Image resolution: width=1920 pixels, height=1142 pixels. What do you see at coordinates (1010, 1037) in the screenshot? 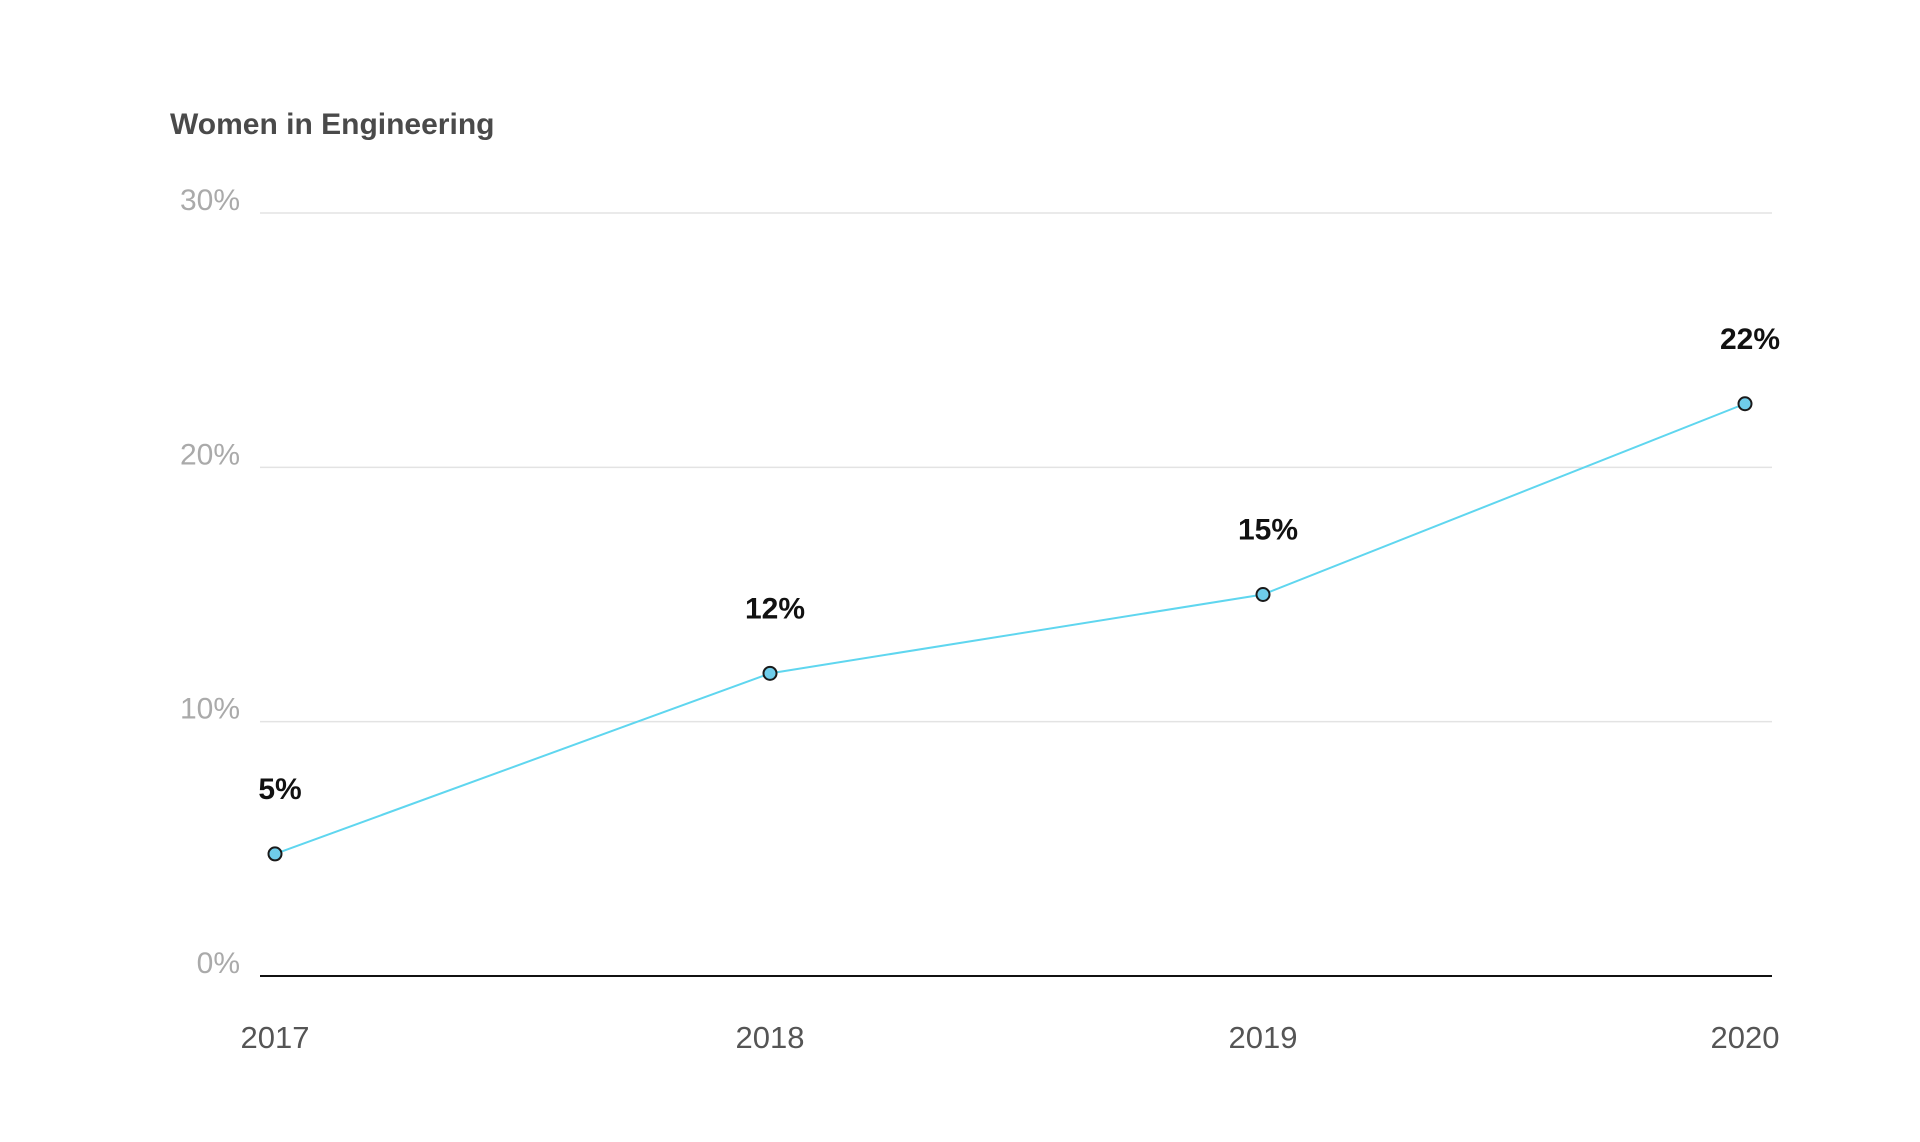
I see `x-axis: 2017 2018 2019 2020` at bounding box center [1010, 1037].